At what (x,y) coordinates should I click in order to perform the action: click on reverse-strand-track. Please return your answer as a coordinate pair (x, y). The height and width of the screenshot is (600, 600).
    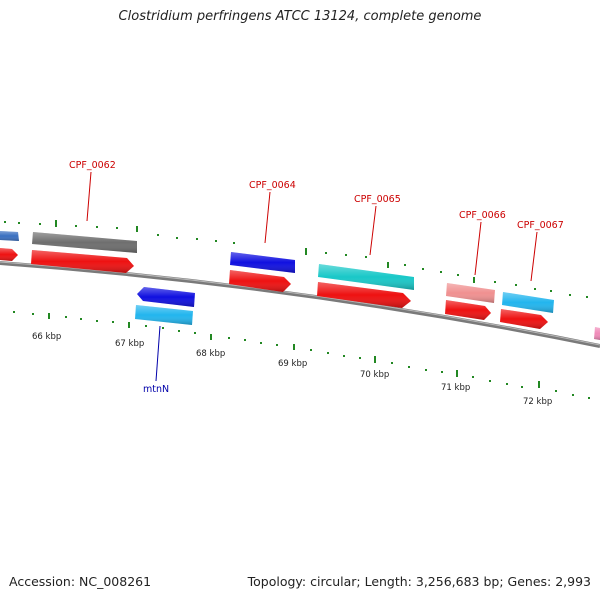
    Looking at the image, I should click on (165, 306).